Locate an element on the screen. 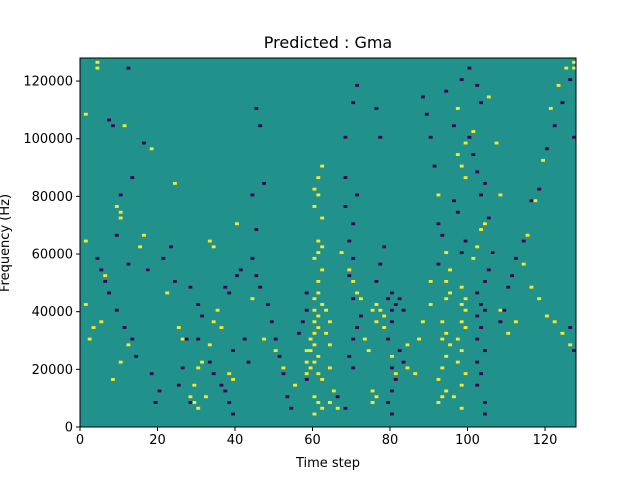  y-axis: 0 20000 40000 60000 80000 100000 120000 is located at coordinates (51, 255).